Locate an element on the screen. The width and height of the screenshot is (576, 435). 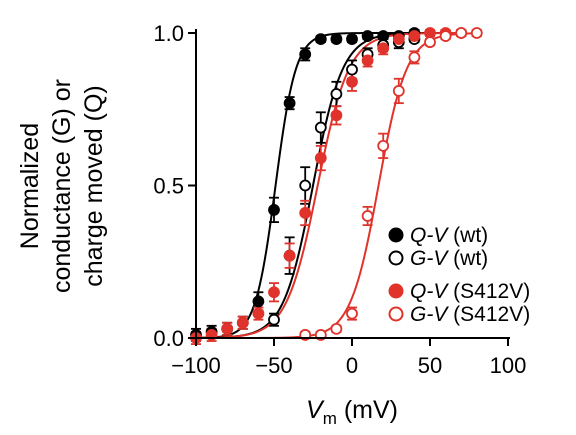
x-tick-label: 50 is located at coordinates (430, 365).